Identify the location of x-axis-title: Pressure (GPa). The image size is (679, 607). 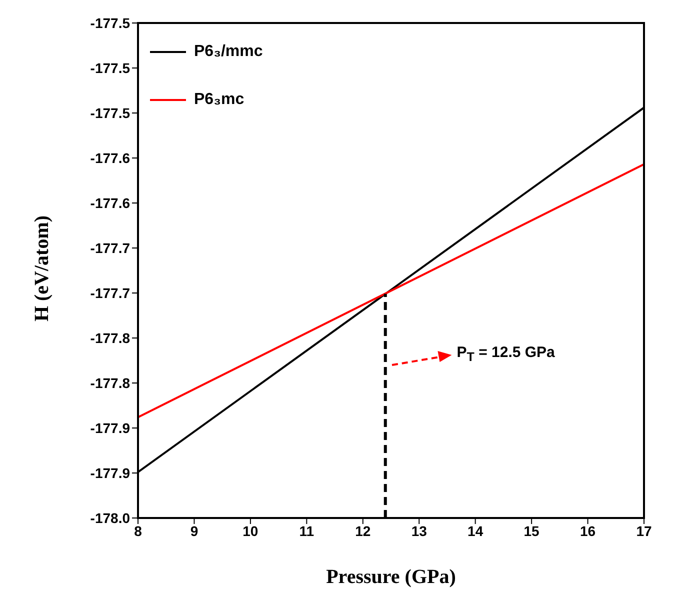
(391, 577).